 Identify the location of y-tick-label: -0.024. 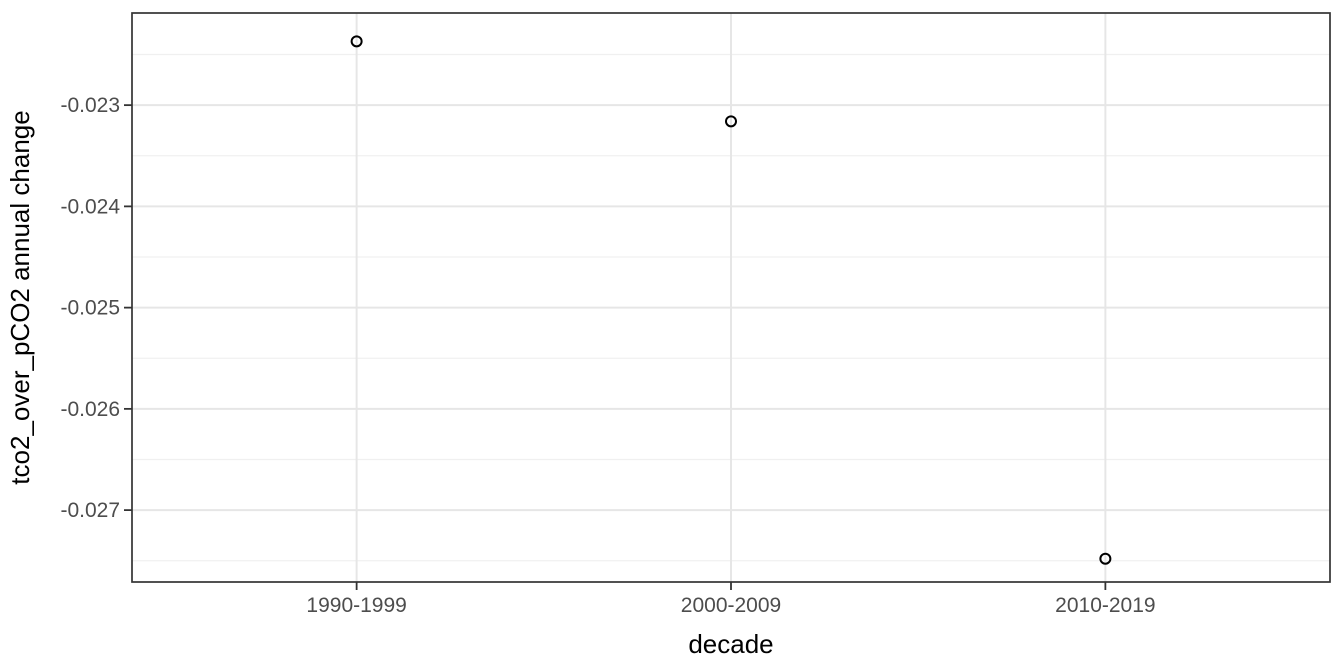
(90, 206).